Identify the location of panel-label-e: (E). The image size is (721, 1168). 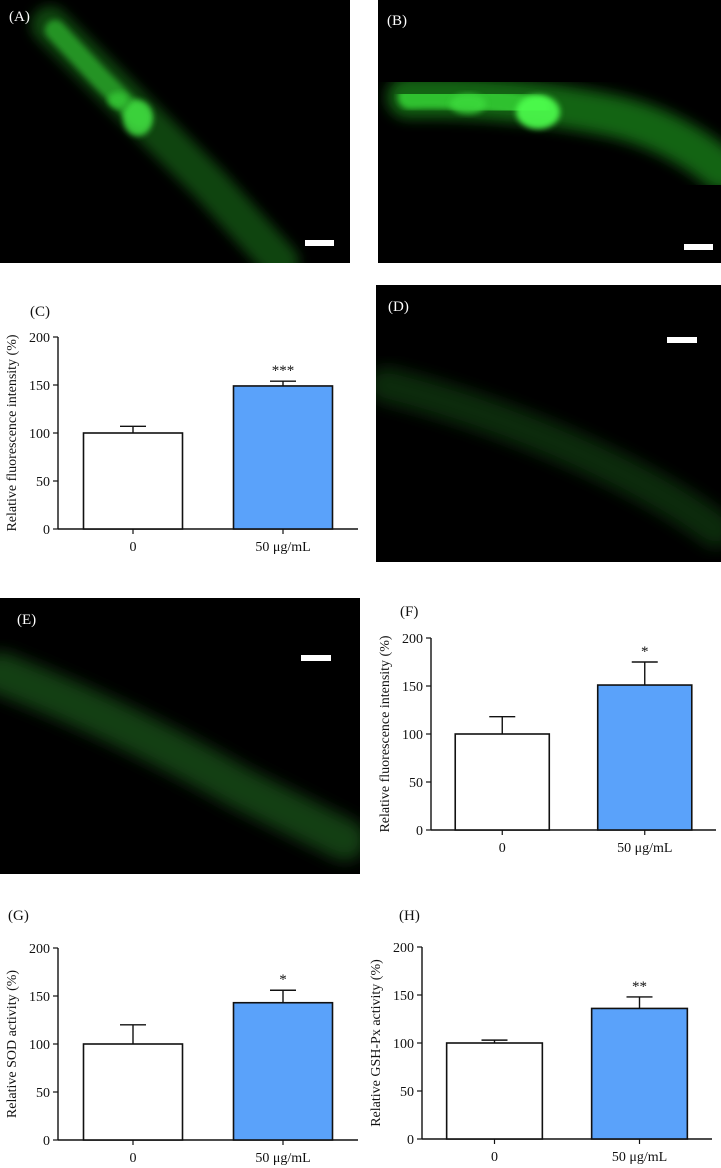
(27, 620).